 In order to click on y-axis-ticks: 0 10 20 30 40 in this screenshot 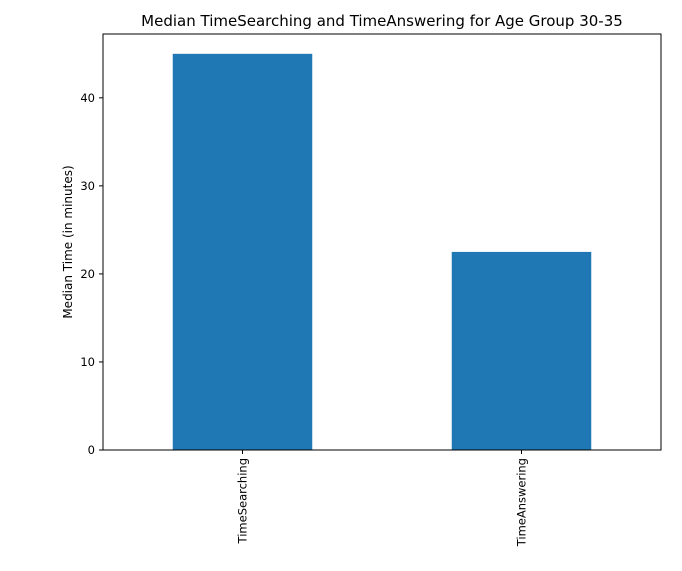, I will do `click(91, 274)`.